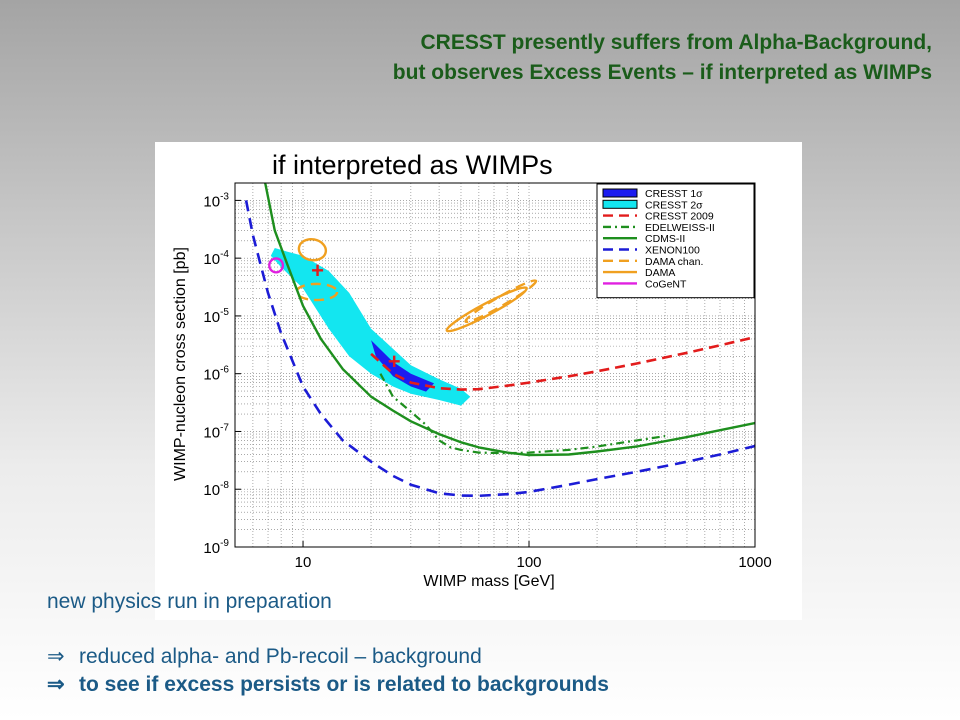  What do you see at coordinates (412, 165) in the screenshot?
I see `chart-title: if interpreted as WIMPs` at bounding box center [412, 165].